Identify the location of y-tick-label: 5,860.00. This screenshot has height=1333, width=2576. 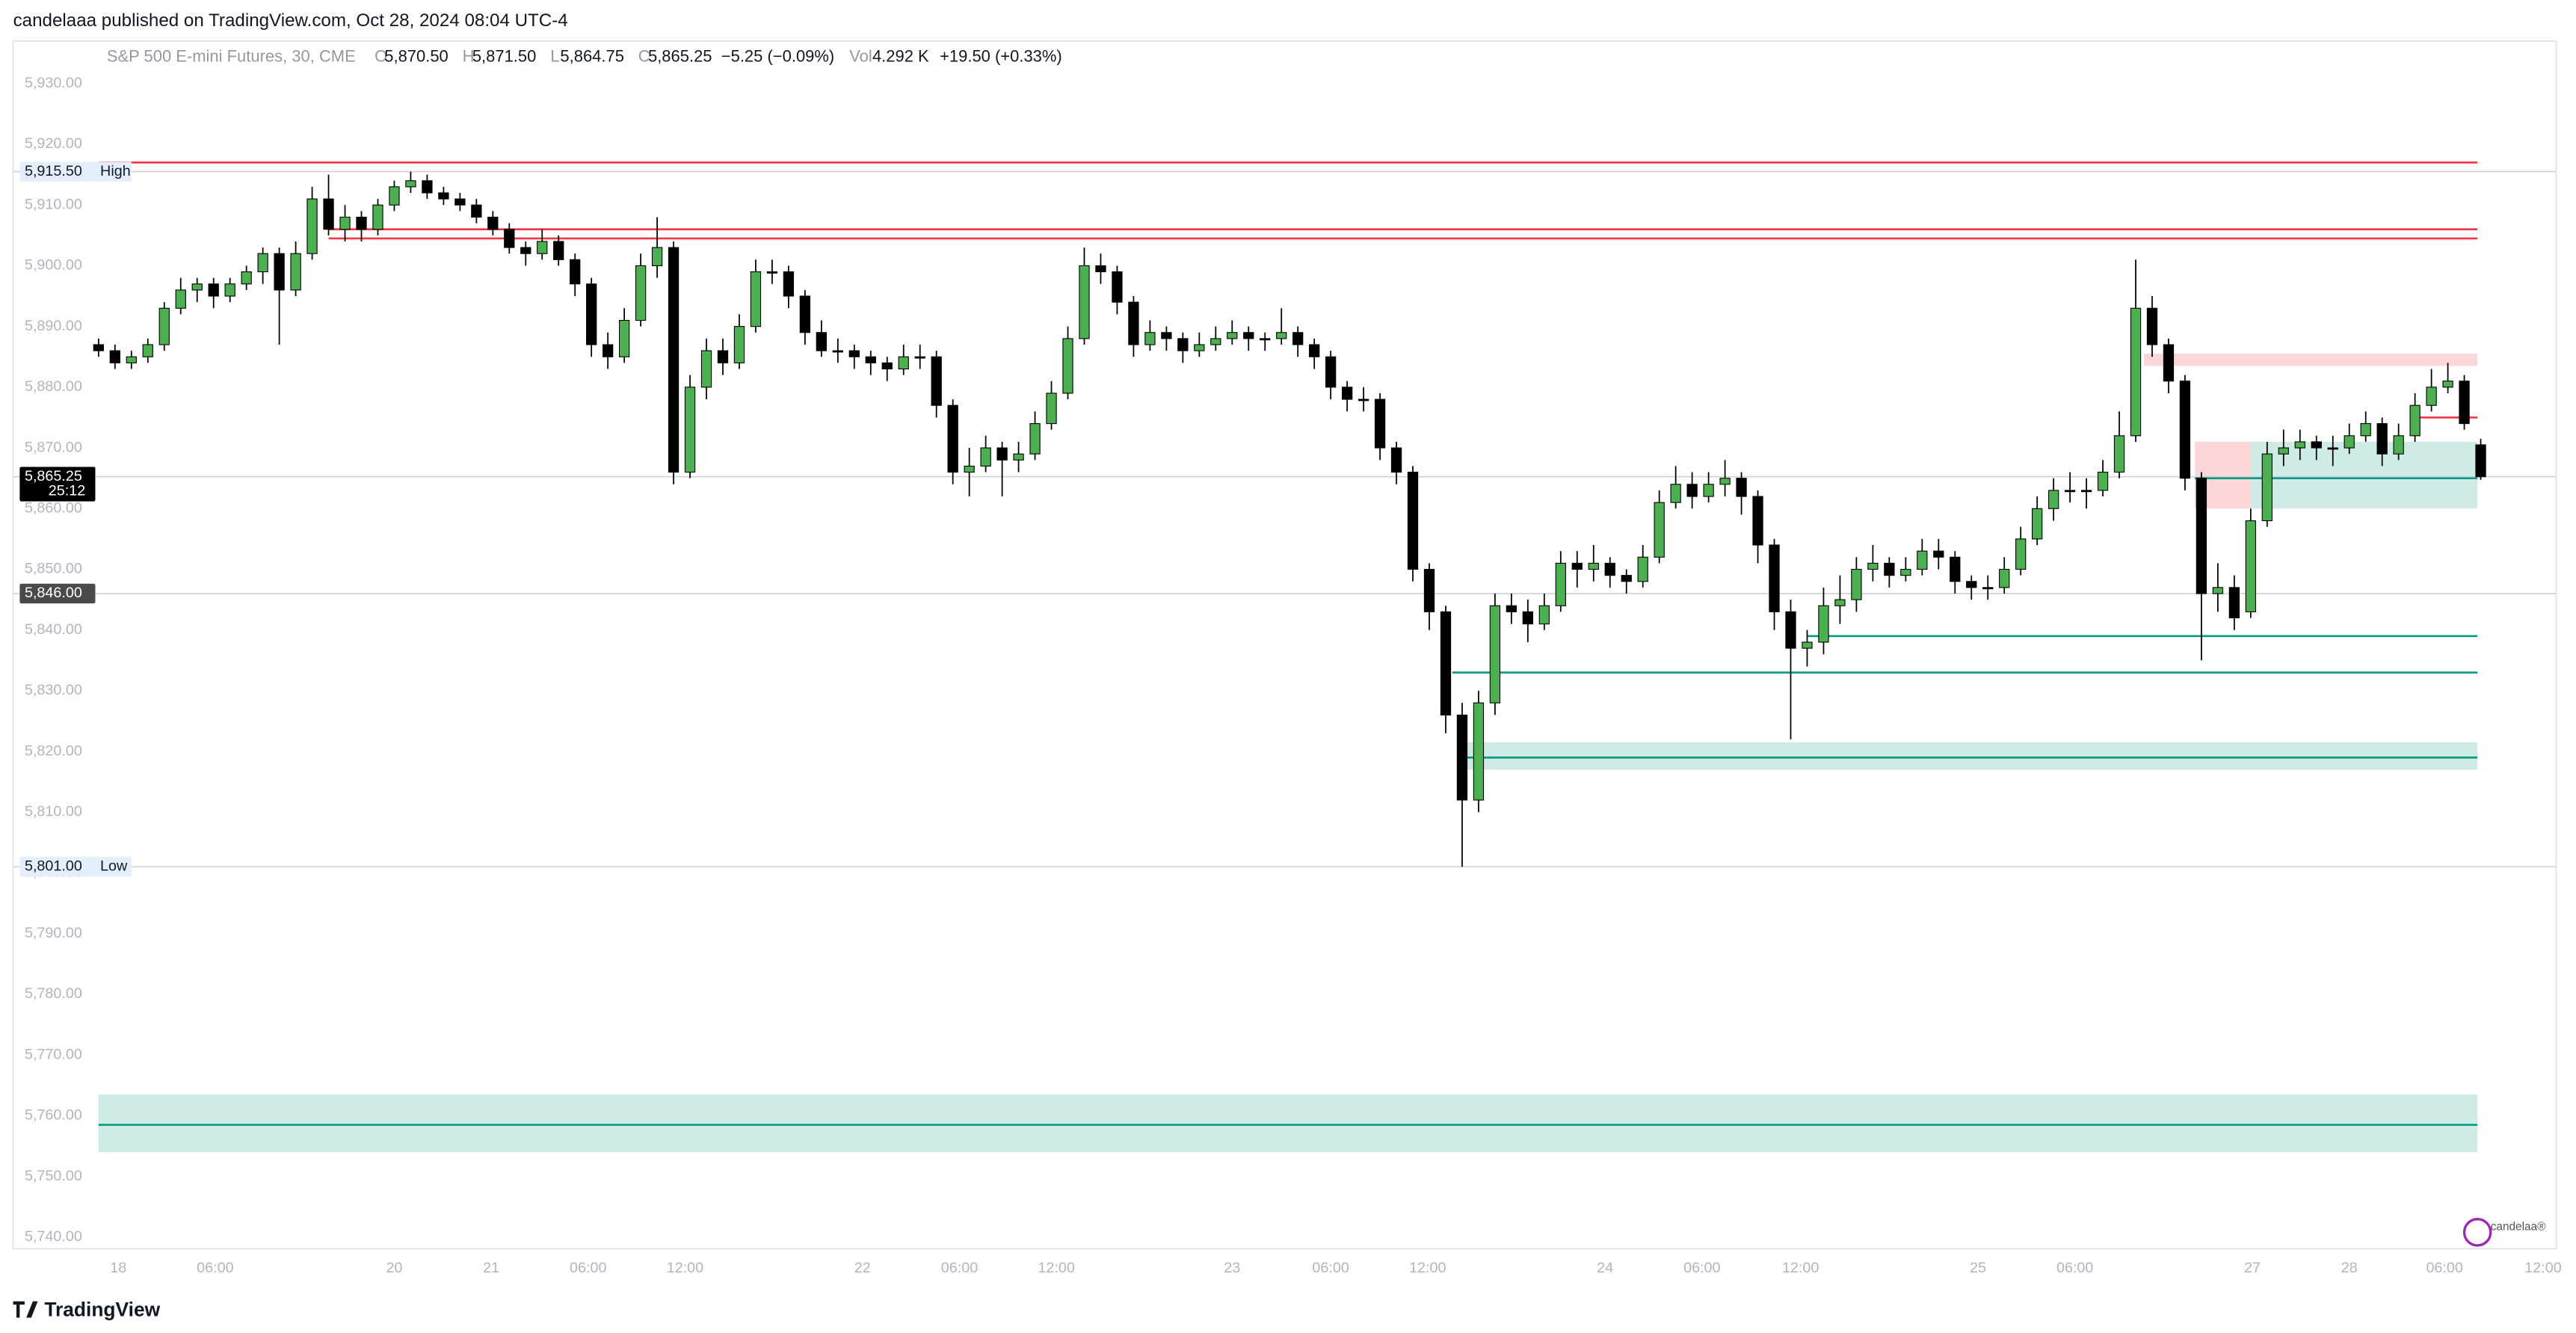
(53, 508).